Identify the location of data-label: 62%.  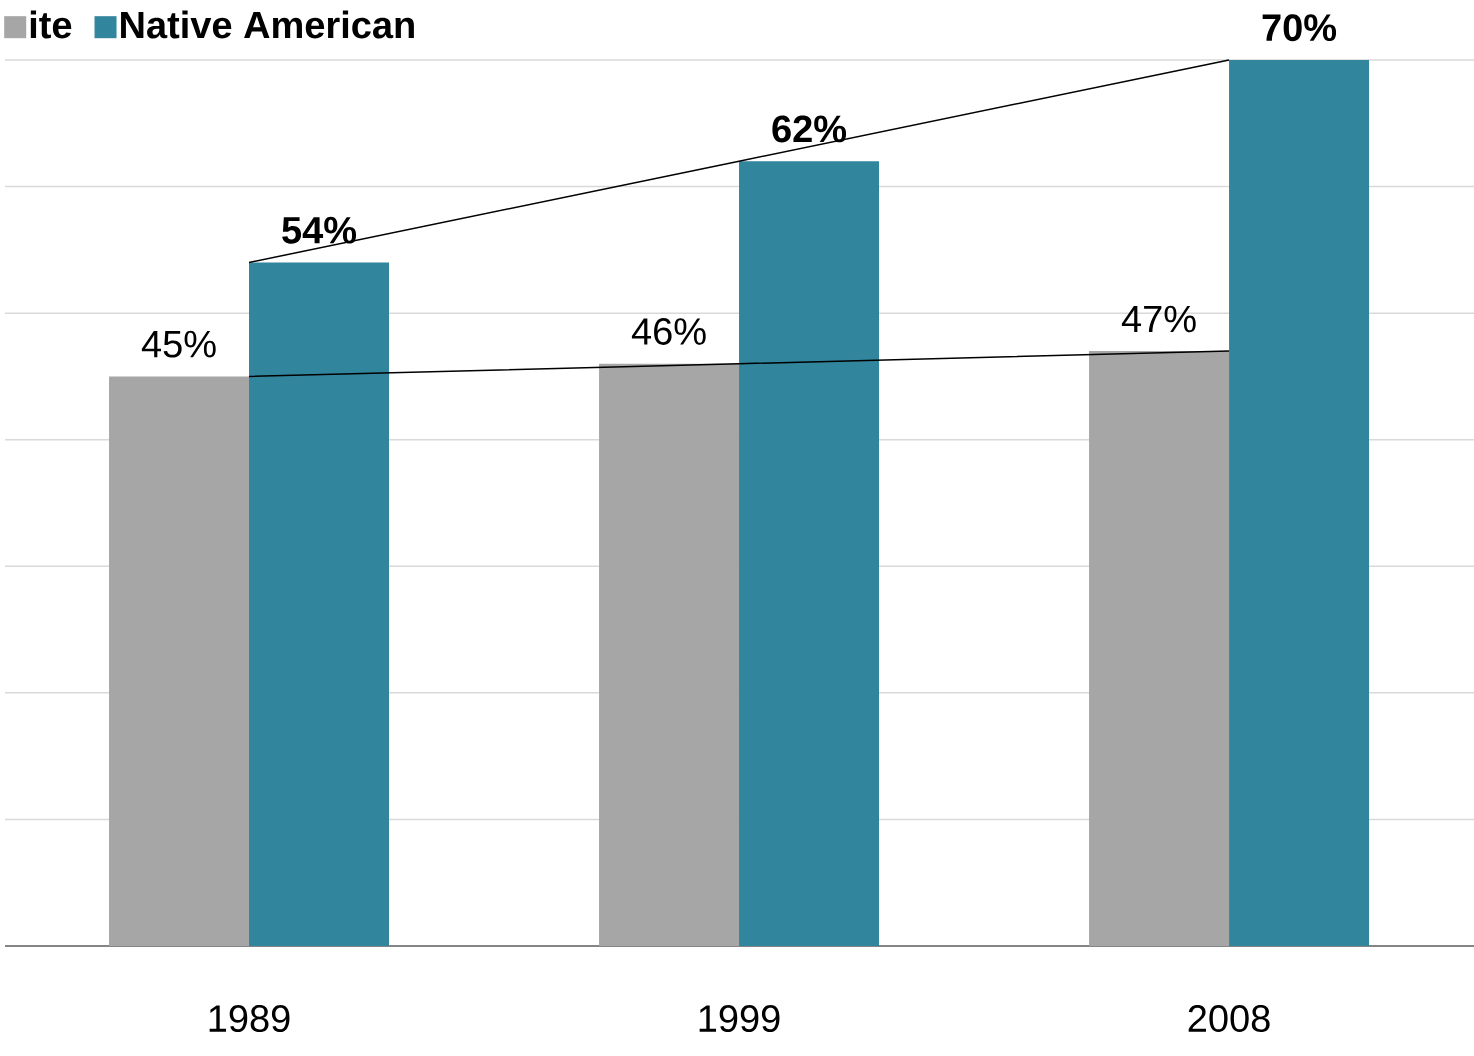
(809, 129).